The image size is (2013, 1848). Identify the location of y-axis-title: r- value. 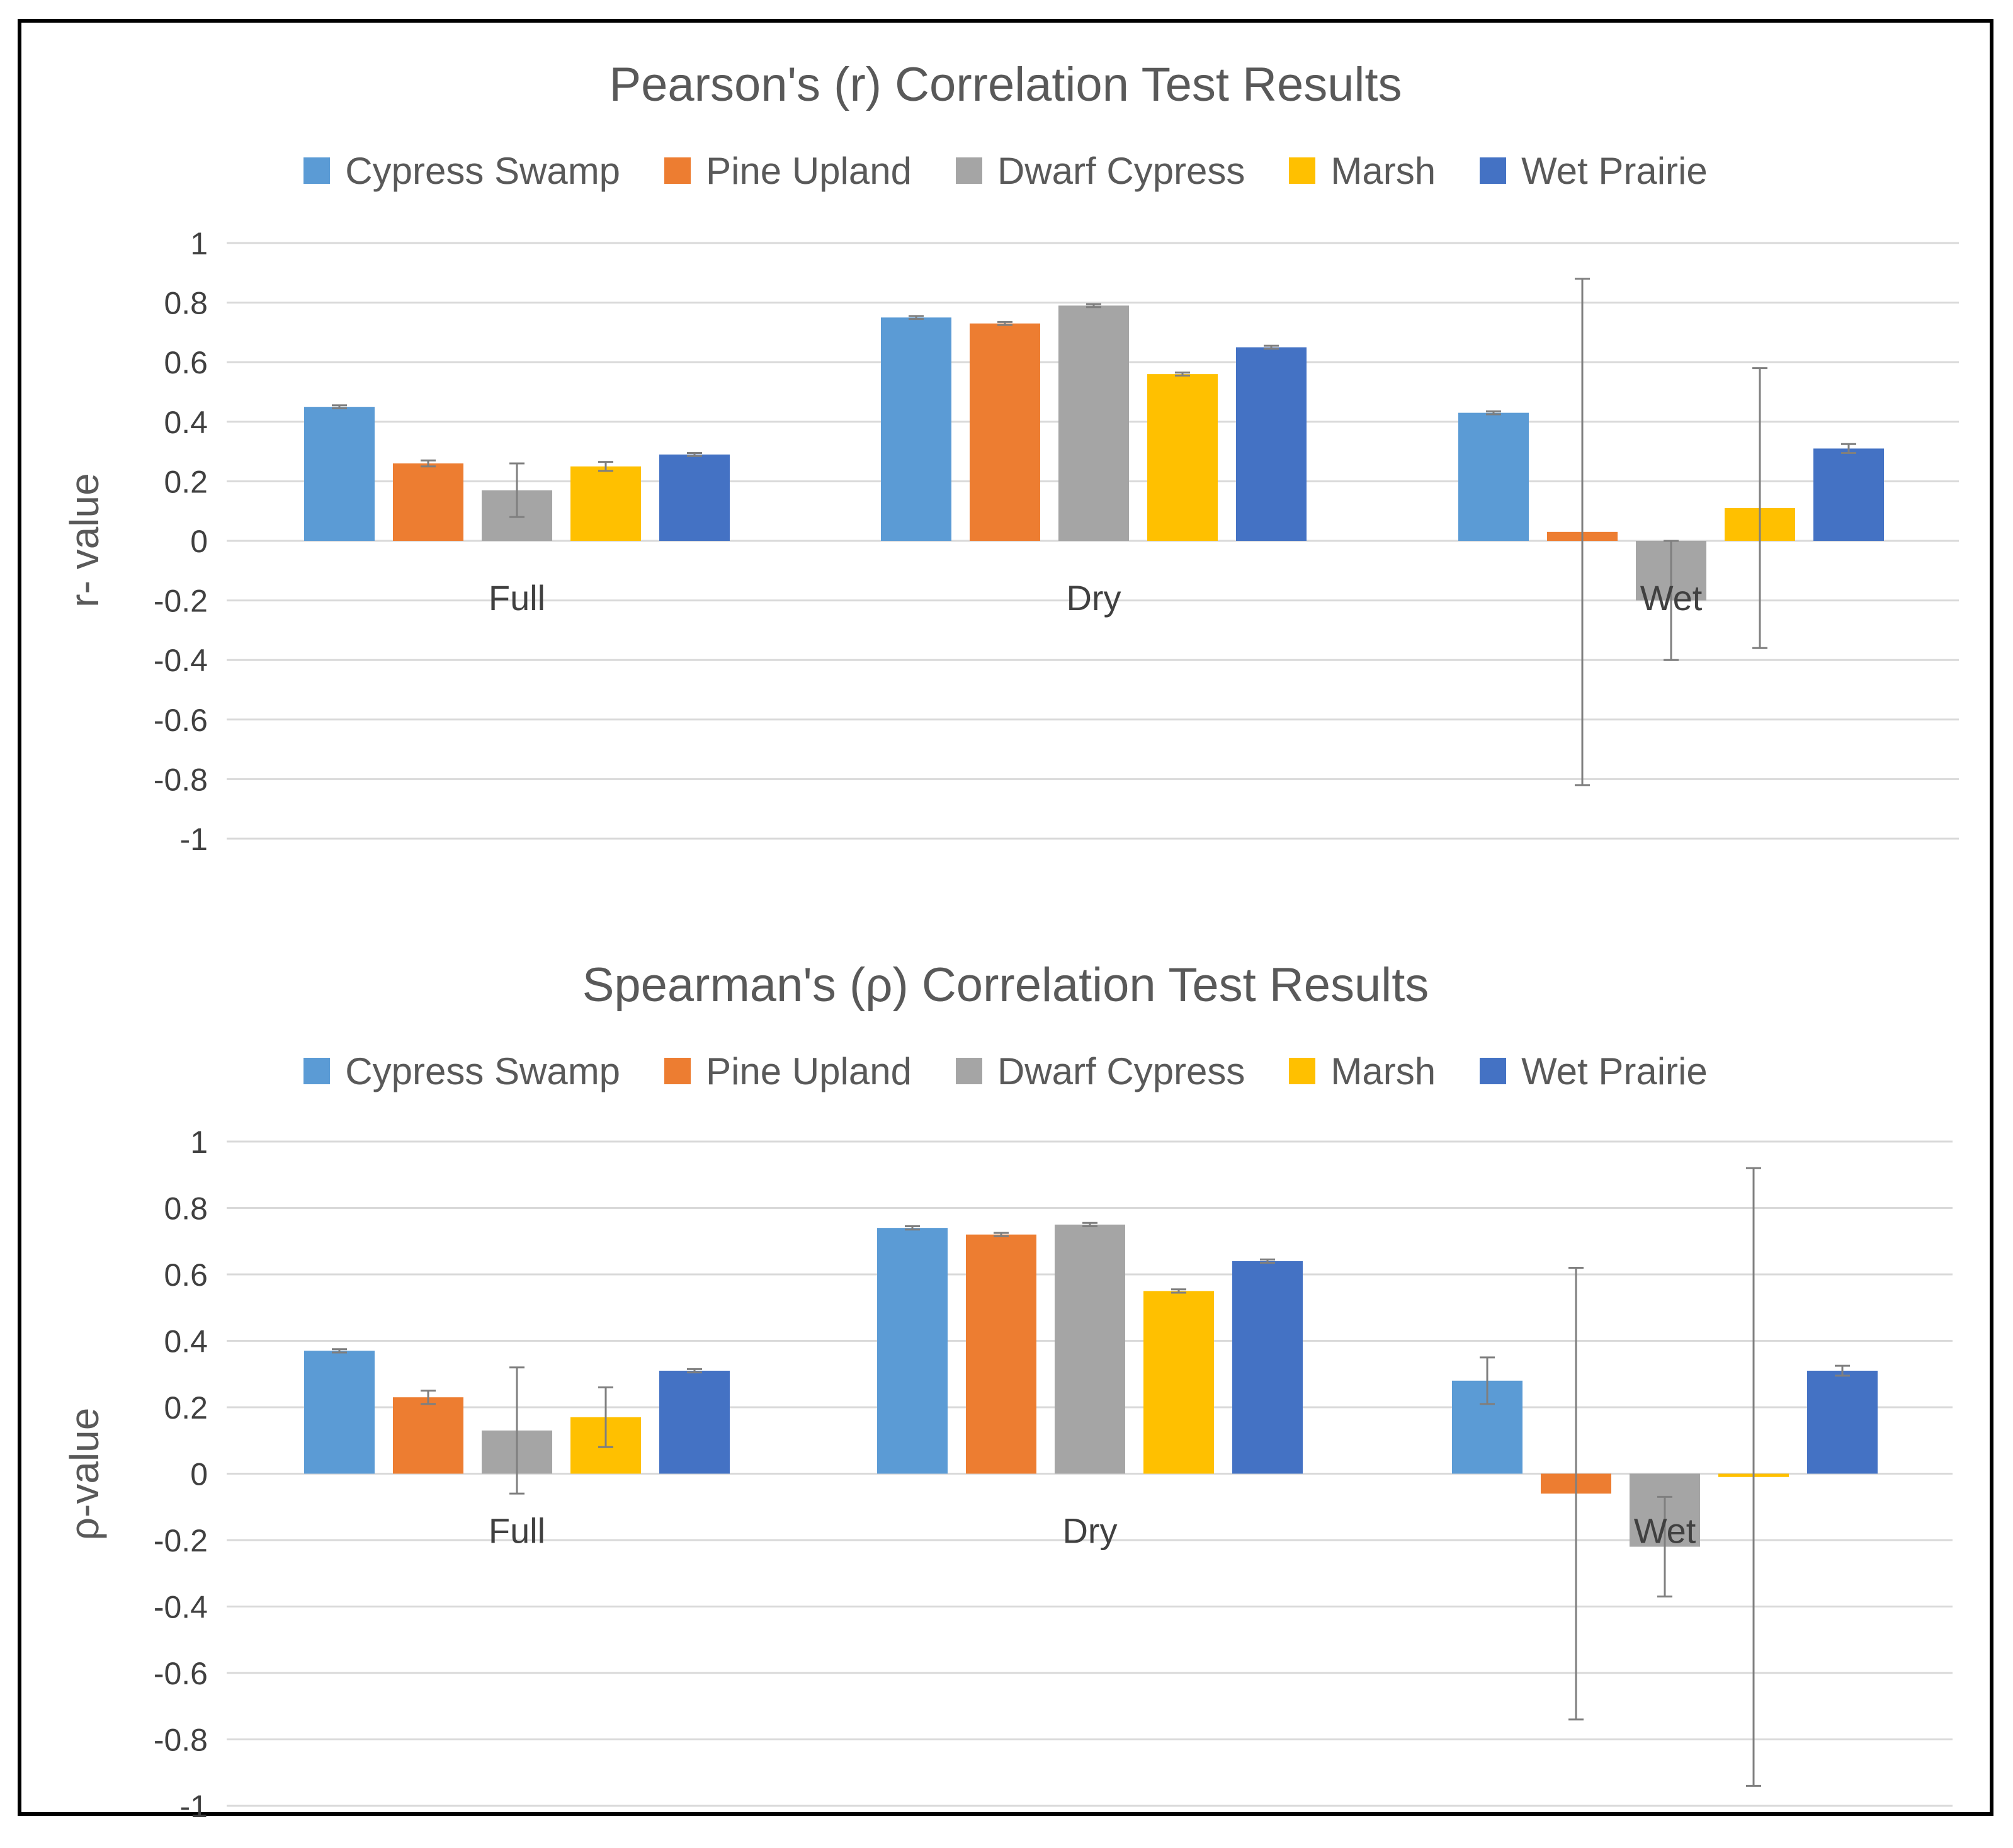
(84, 540).